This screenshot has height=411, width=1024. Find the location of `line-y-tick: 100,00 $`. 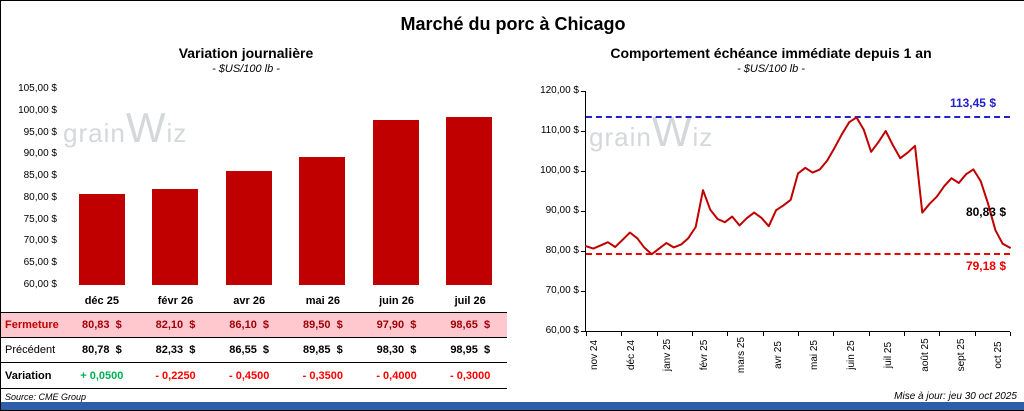

line-y-tick: 100,00 $ is located at coordinates (559, 170).